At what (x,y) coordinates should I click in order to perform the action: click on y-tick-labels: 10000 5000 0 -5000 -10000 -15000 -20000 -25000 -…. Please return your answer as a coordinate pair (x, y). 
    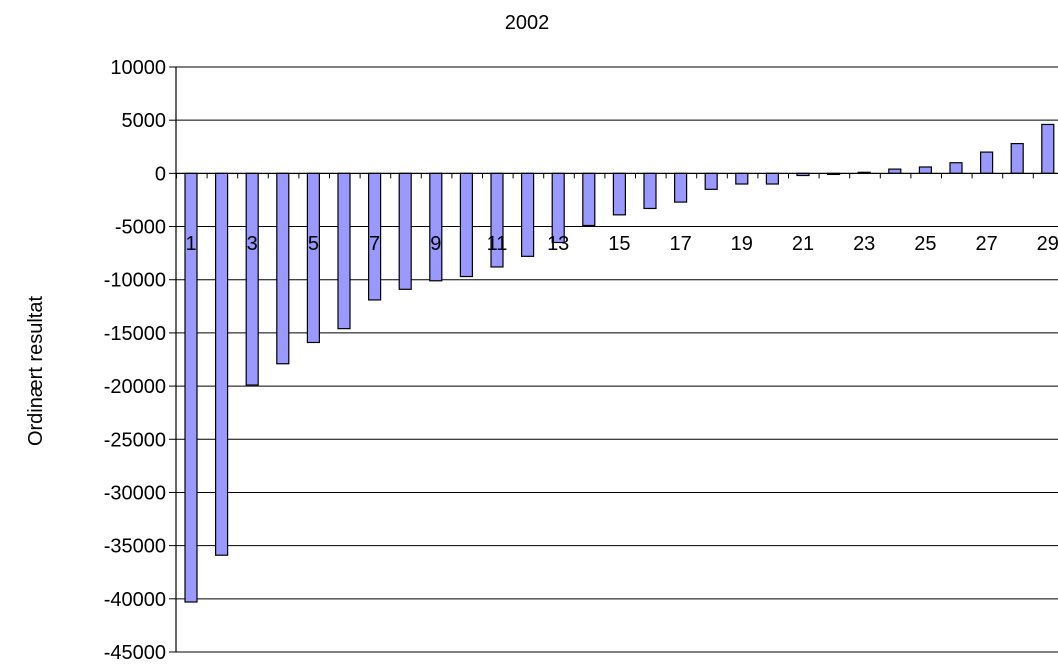
    Looking at the image, I should click on (135, 360).